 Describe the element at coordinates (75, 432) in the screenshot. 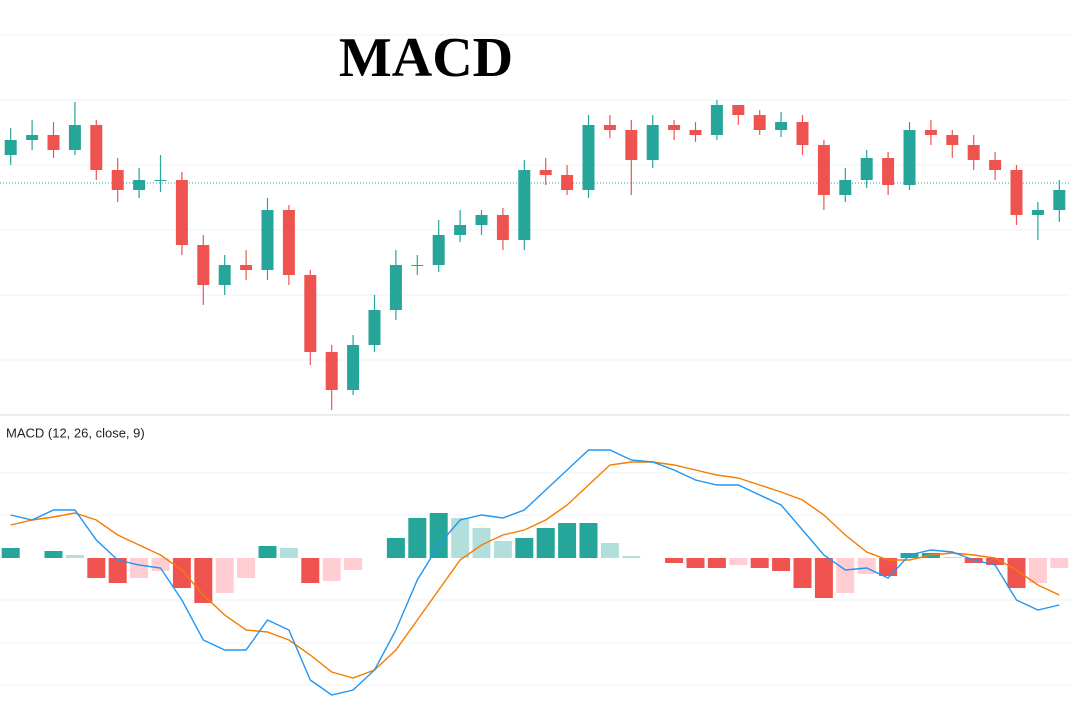

I see `indicator-label: MACD (12, 26, close, 9)` at that location.